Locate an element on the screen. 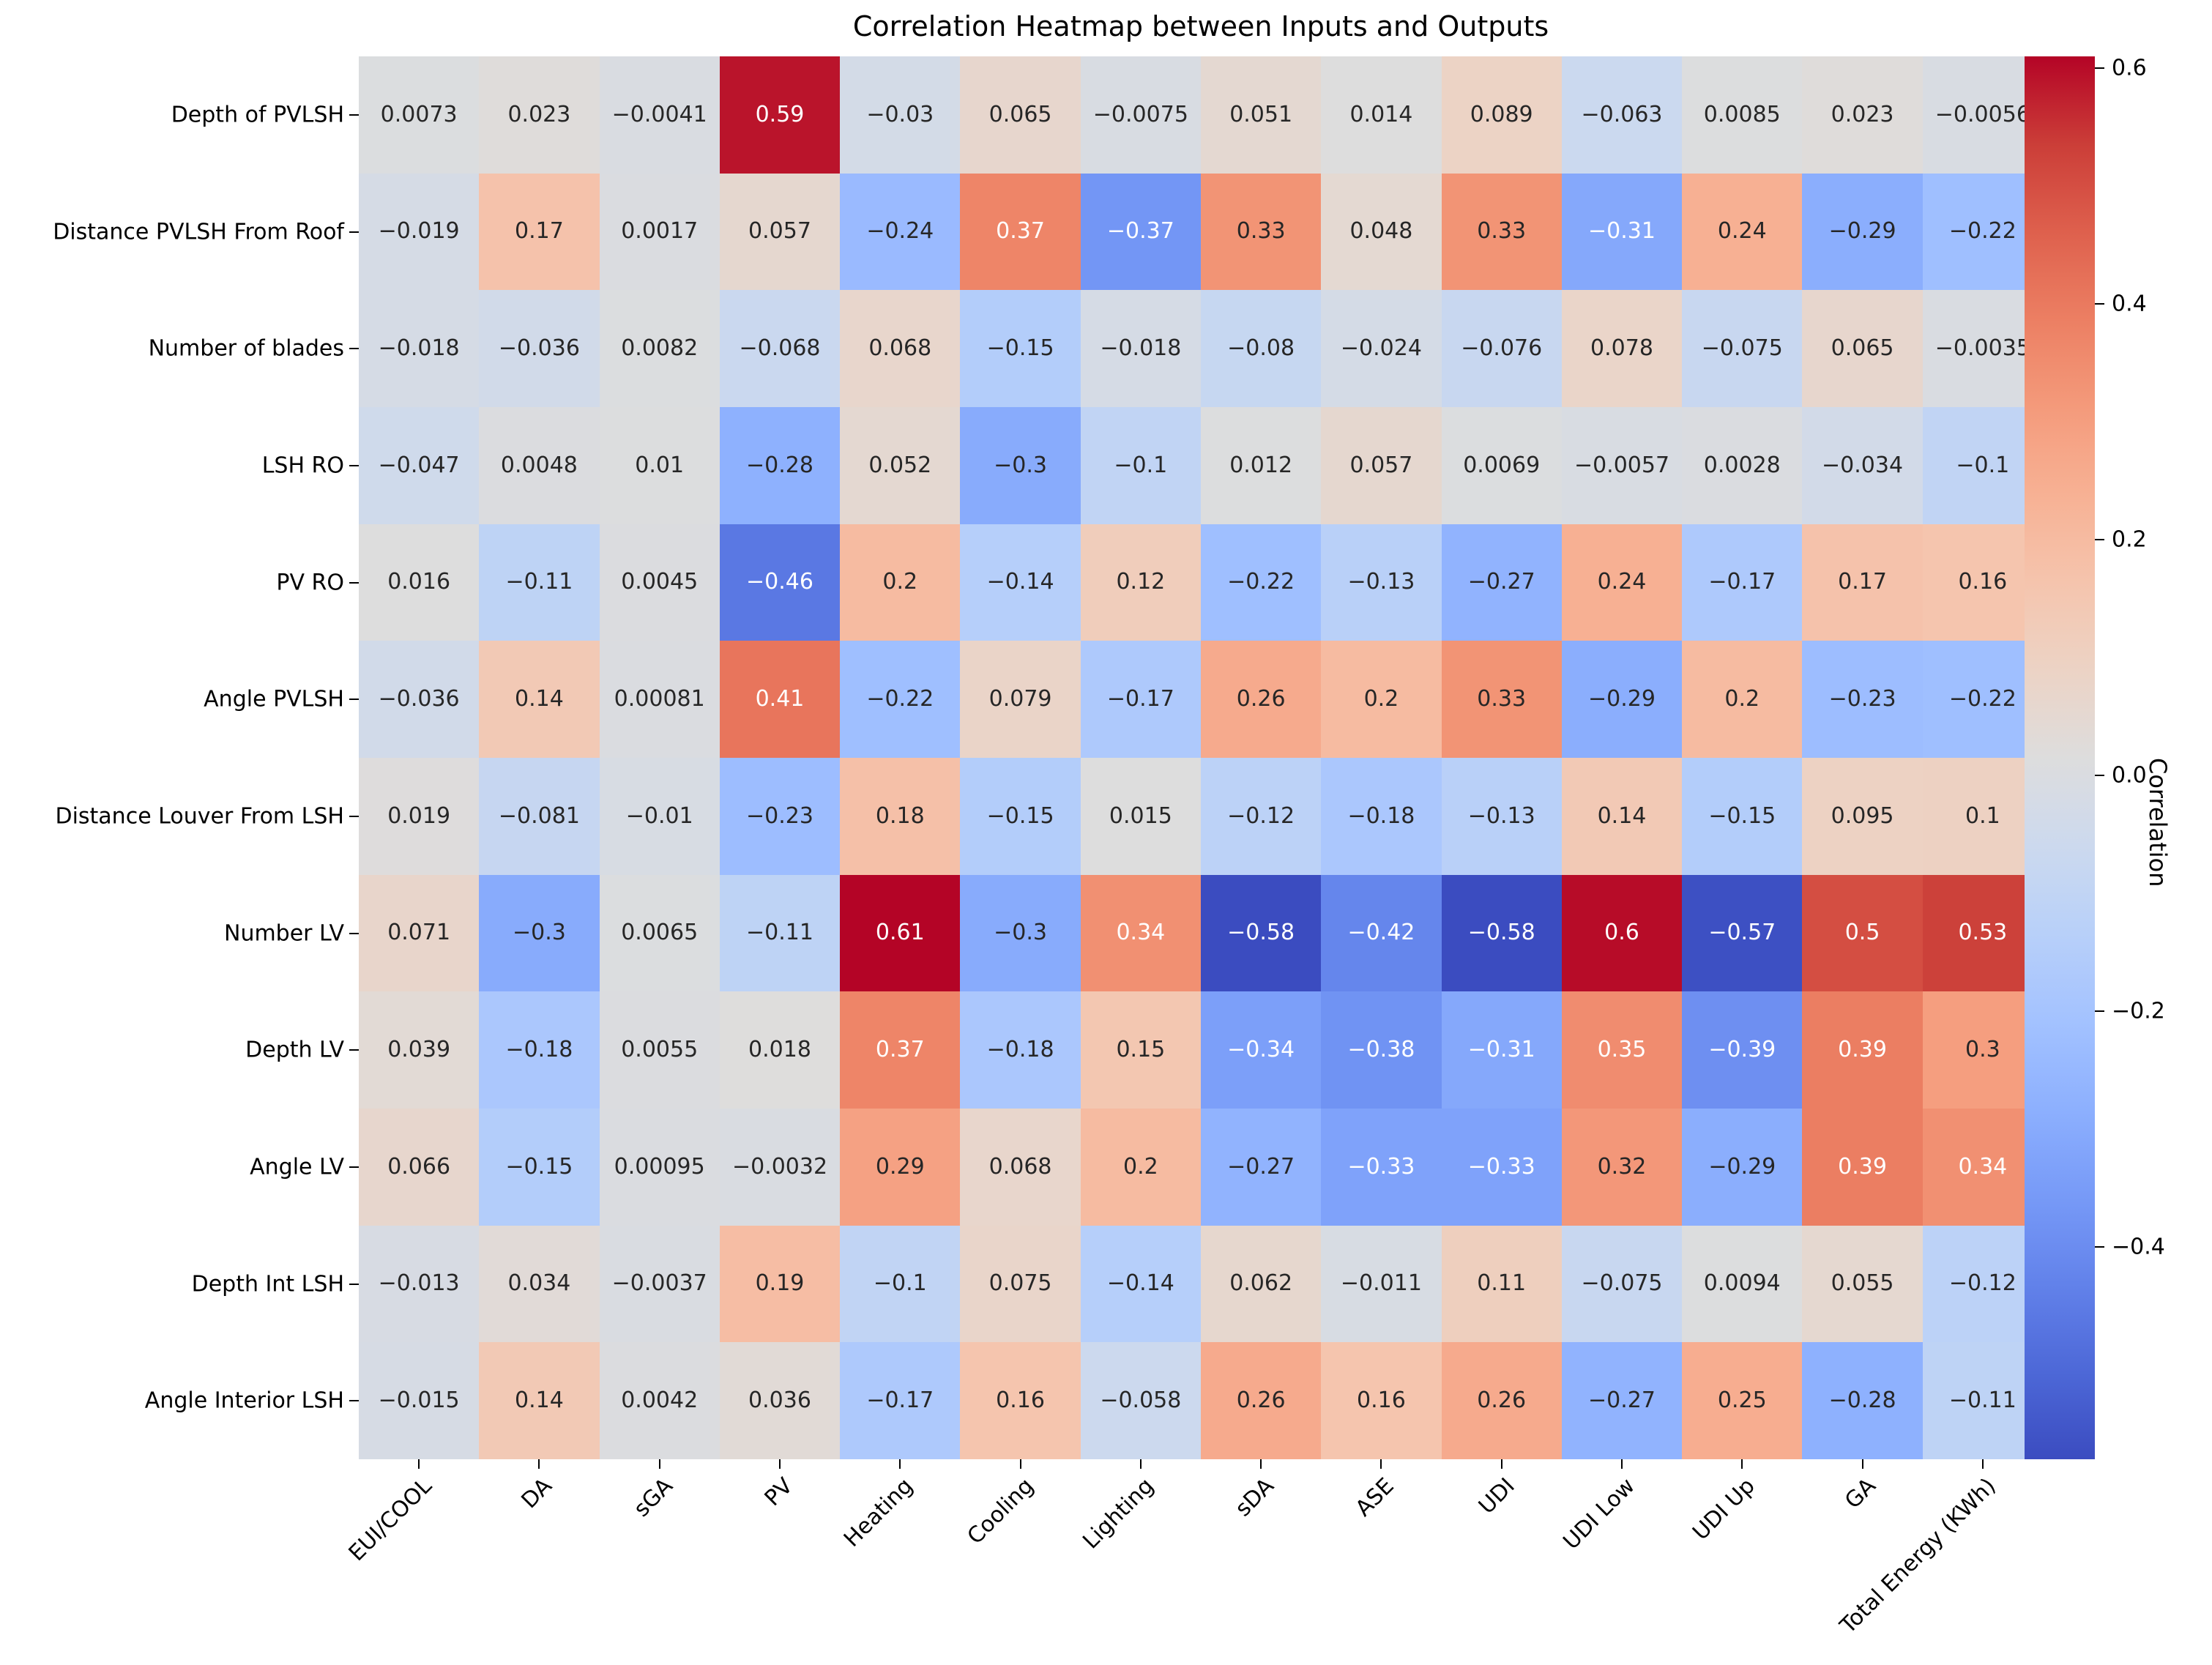  x-tick-label: UDI Up is located at coordinates (1724, 1510).